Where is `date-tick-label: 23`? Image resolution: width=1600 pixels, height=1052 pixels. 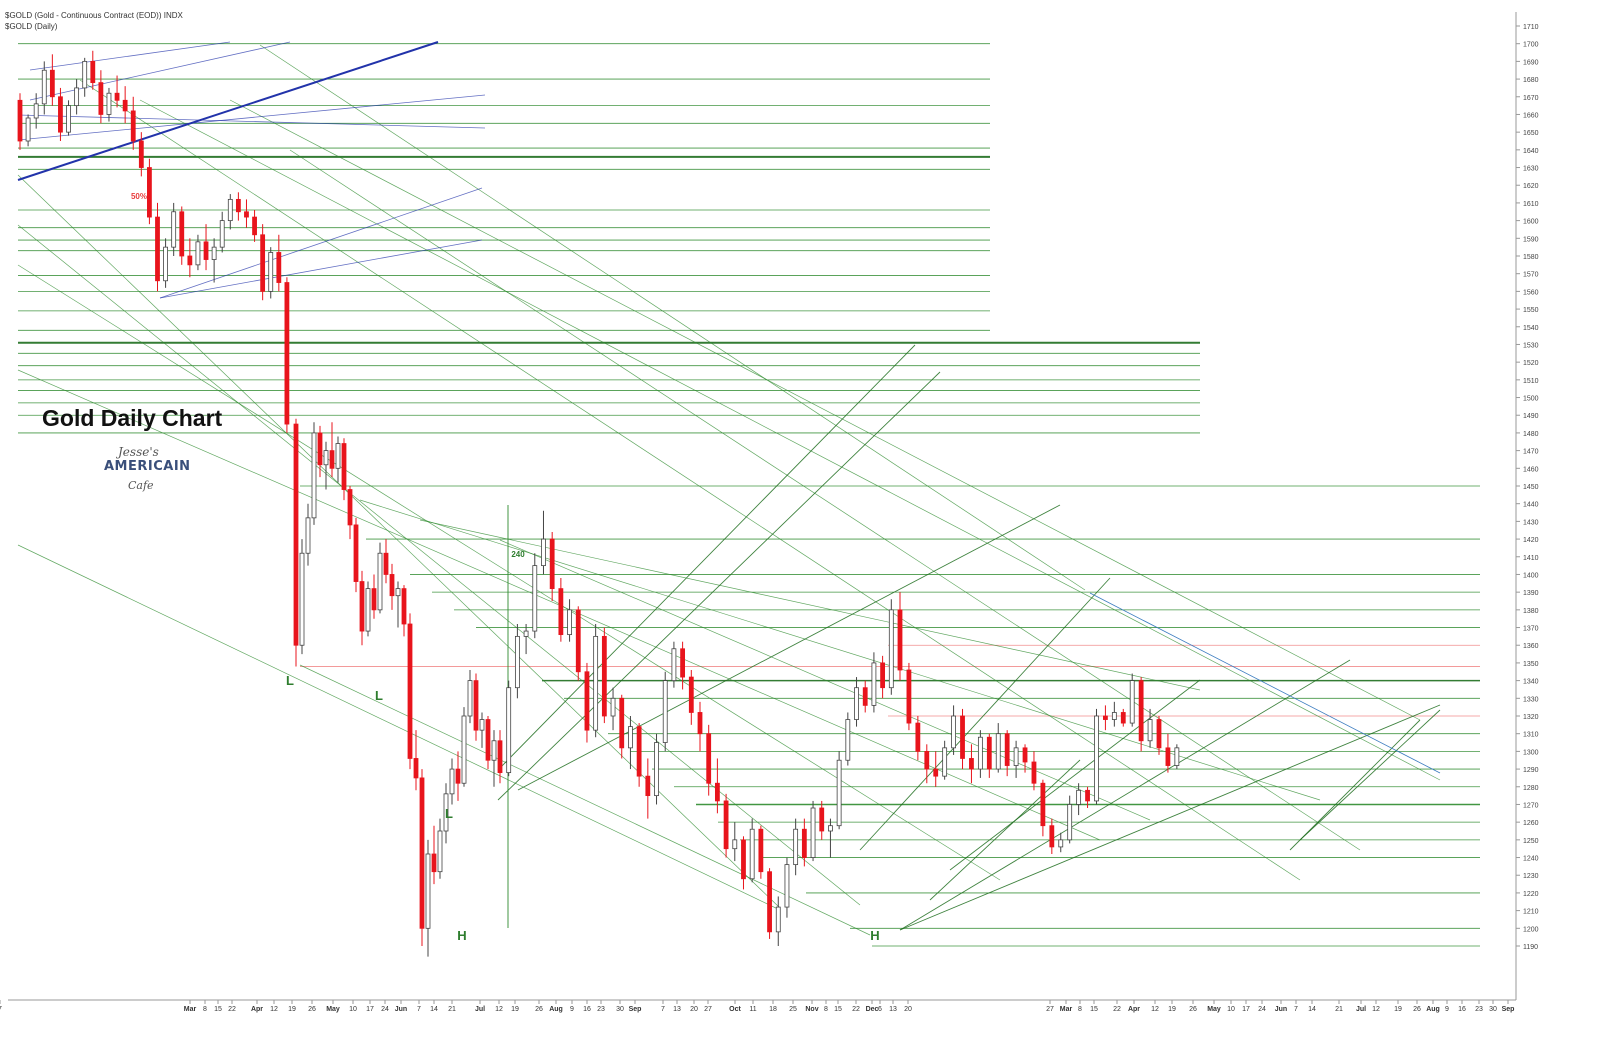 date-tick-label: 23 is located at coordinates (601, 1009).